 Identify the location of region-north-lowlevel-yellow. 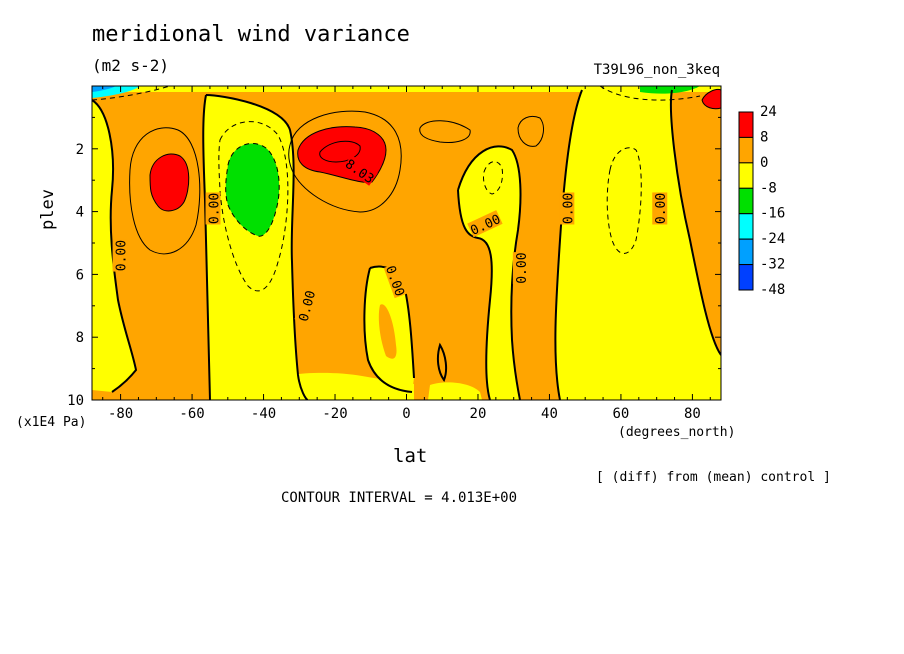
(455, 391).